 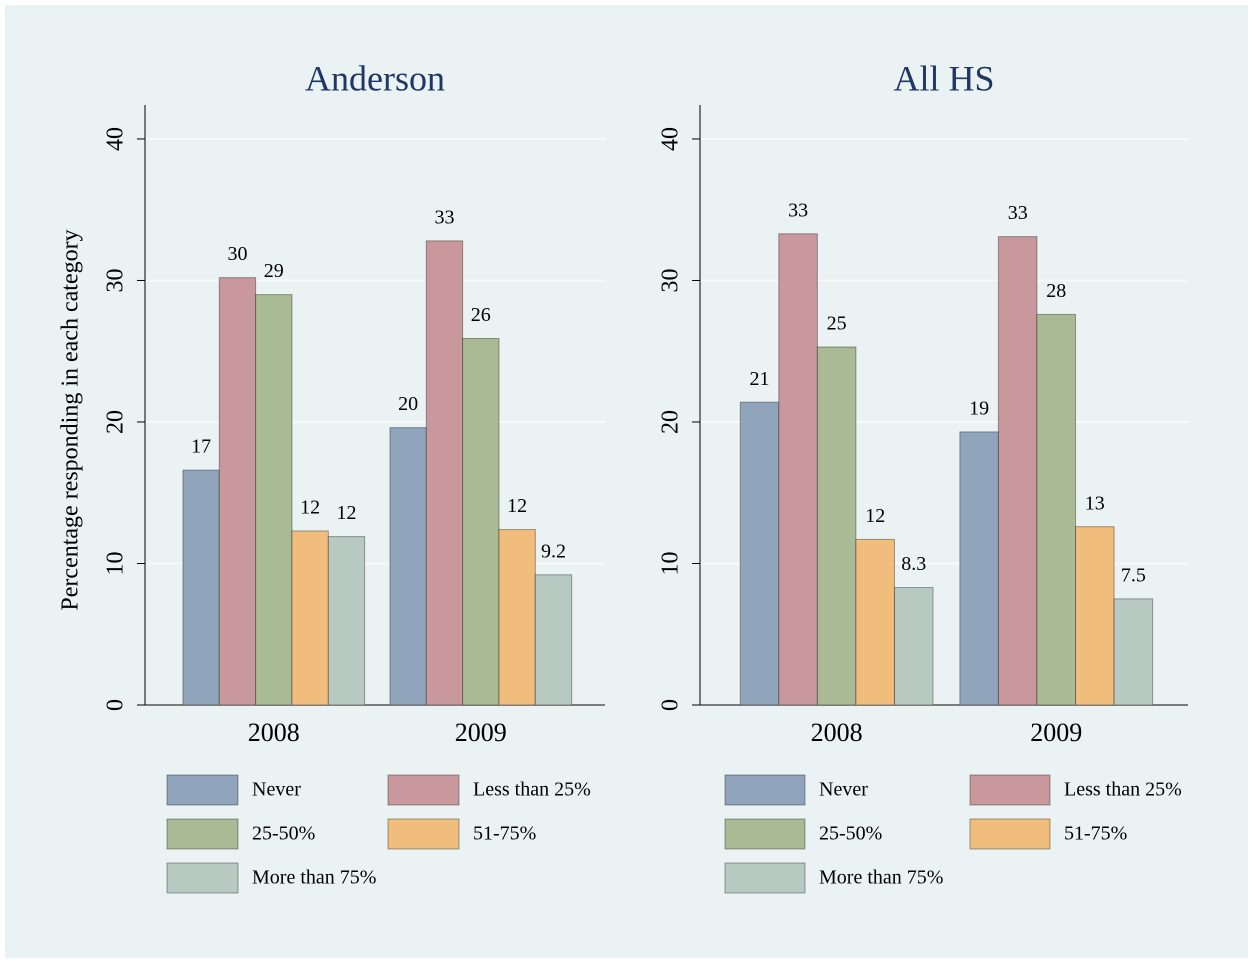 What do you see at coordinates (71, 419) in the screenshot?
I see `y-axis-label: Percentage responding in each category` at bounding box center [71, 419].